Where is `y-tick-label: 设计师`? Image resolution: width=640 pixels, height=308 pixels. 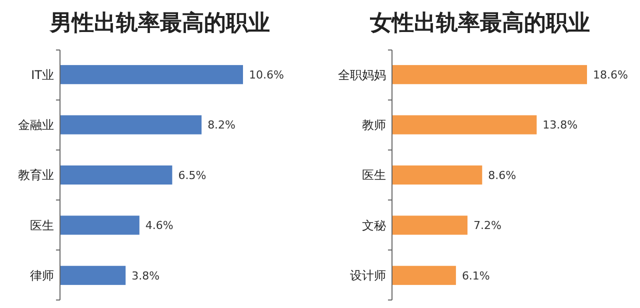 y-tick-label: 设计师 is located at coordinates (368, 275).